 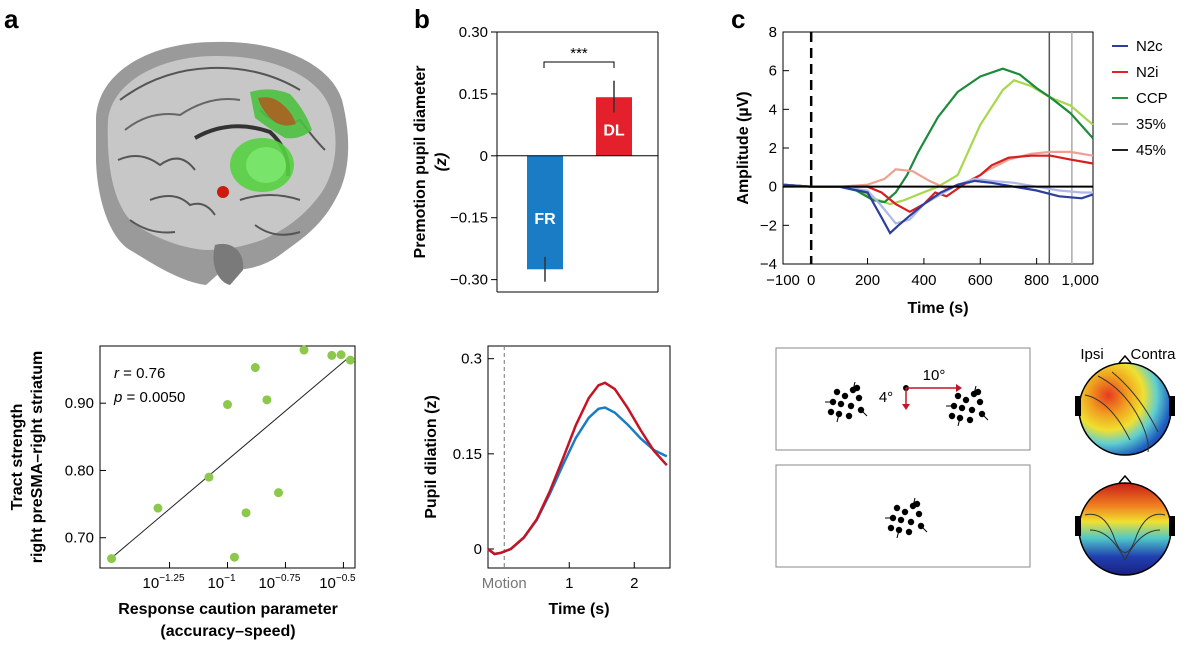 What do you see at coordinates (1151, 124) in the screenshot?
I see `legend-label: 35%` at bounding box center [1151, 124].